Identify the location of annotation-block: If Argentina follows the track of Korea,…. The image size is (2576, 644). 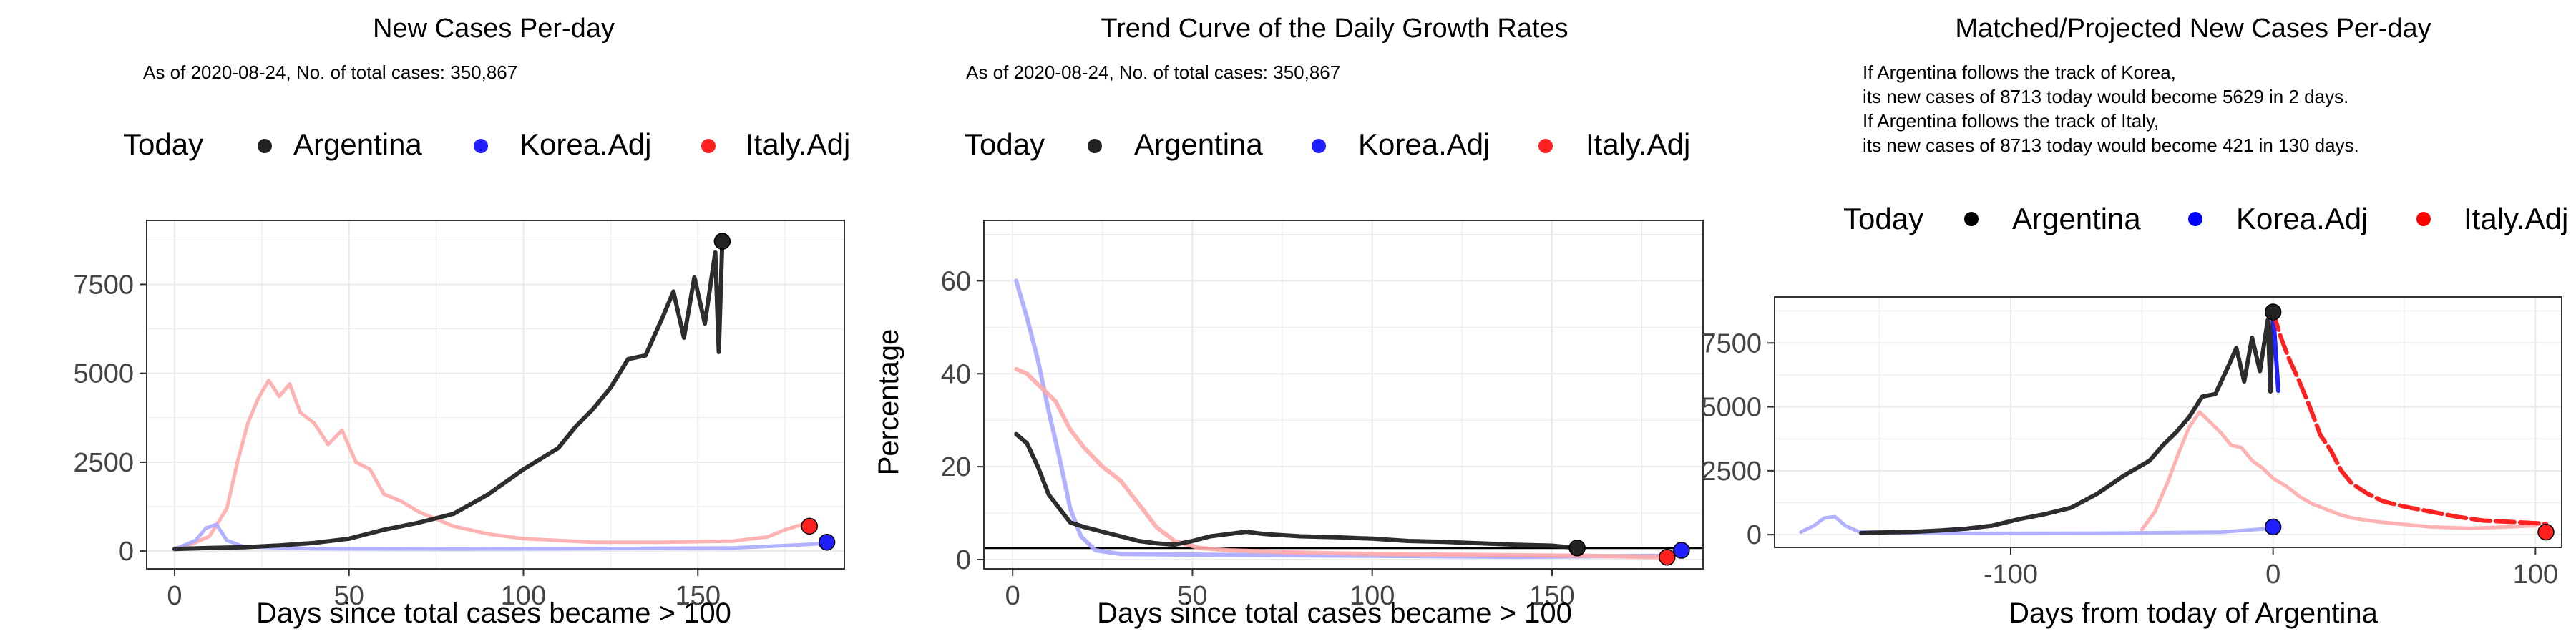
(2111, 109).